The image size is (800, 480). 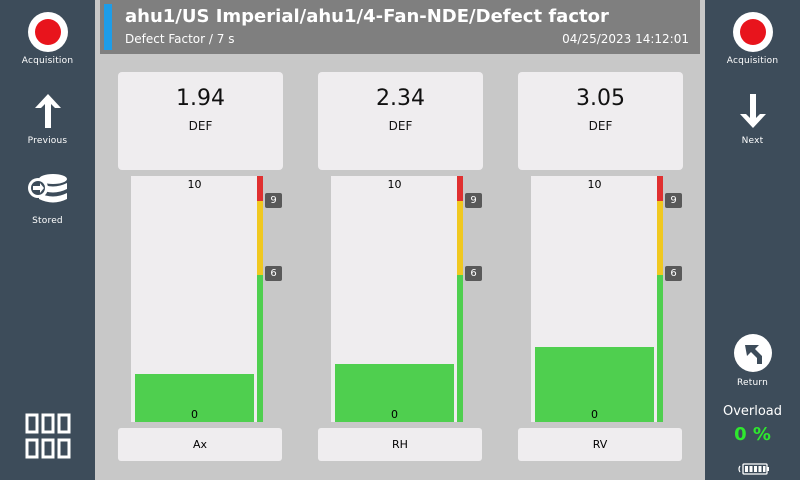 I want to click on previous-label: Previous, so click(x=47, y=141).